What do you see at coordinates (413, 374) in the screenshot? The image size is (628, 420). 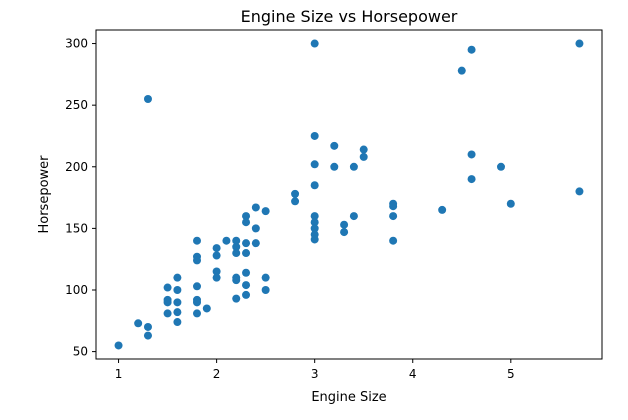 I see `x-tick-label: 4` at bounding box center [413, 374].